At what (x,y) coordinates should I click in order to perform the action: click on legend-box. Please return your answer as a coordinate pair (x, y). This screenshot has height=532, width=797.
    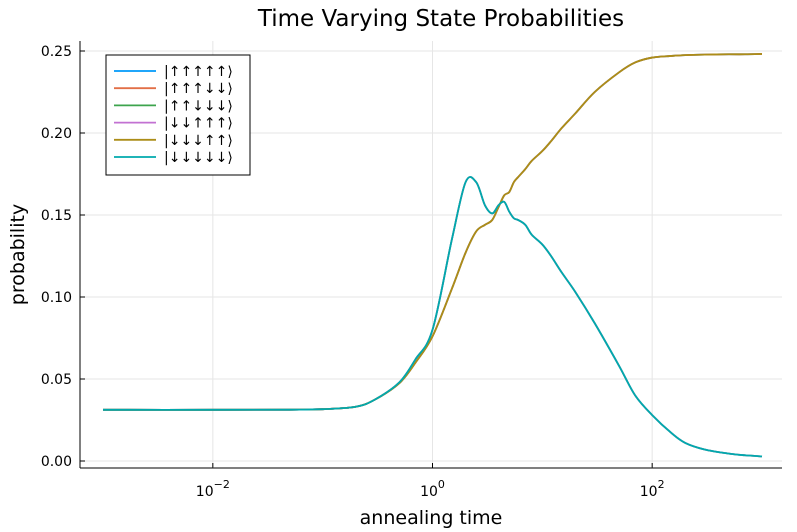
    Looking at the image, I should click on (178, 115).